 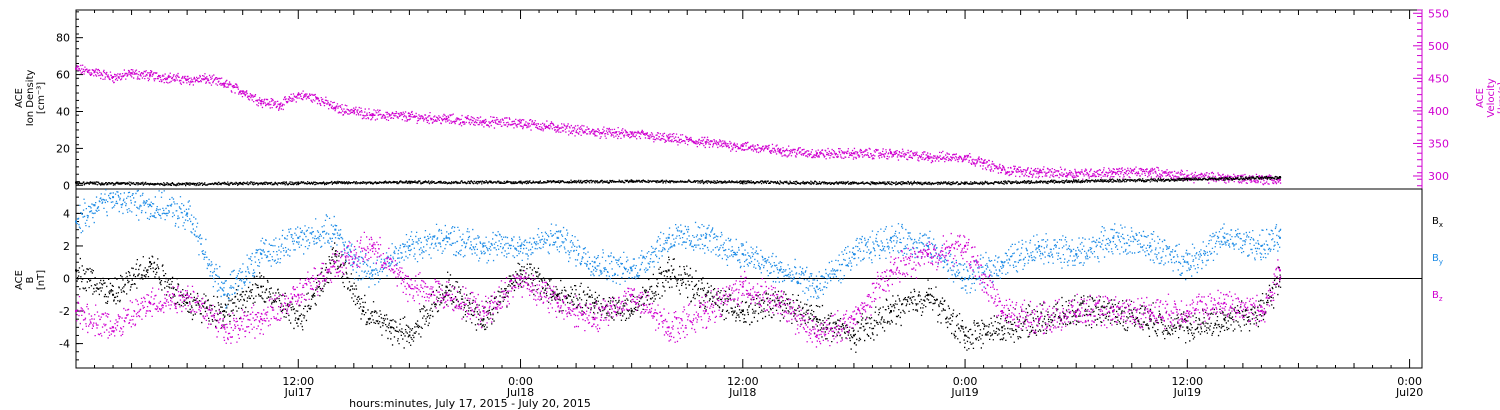 What do you see at coordinates (1498, 98) in the screenshot?
I see `velocity-axis-title-line: [km/s]` at bounding box center [1498, 98].